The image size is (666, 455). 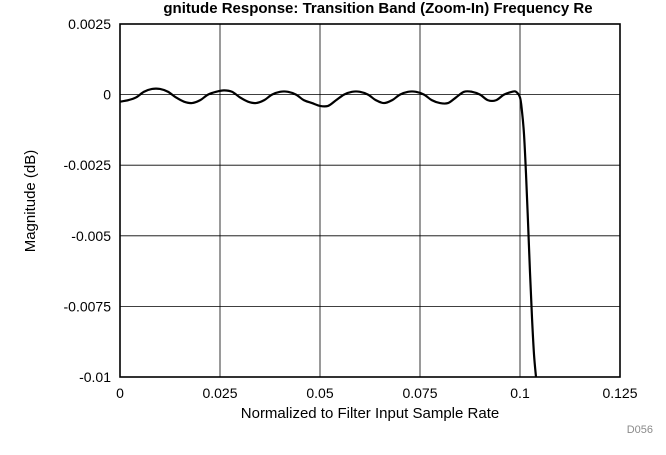 What do you see at coordinates (107, 95) in the screenshot?
I see `y-tick-label: 0` at bounding box center [107, 95].